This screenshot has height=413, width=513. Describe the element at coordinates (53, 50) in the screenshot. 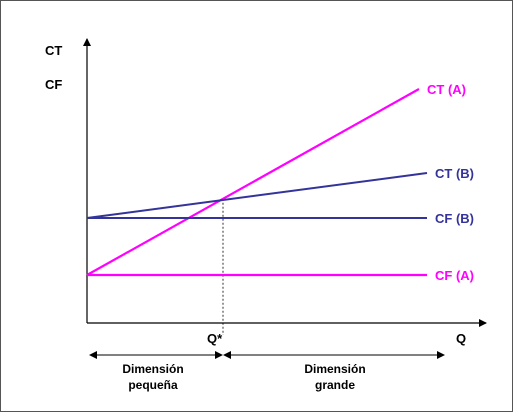

I see `y-axis-label-ct: CT` at that location.